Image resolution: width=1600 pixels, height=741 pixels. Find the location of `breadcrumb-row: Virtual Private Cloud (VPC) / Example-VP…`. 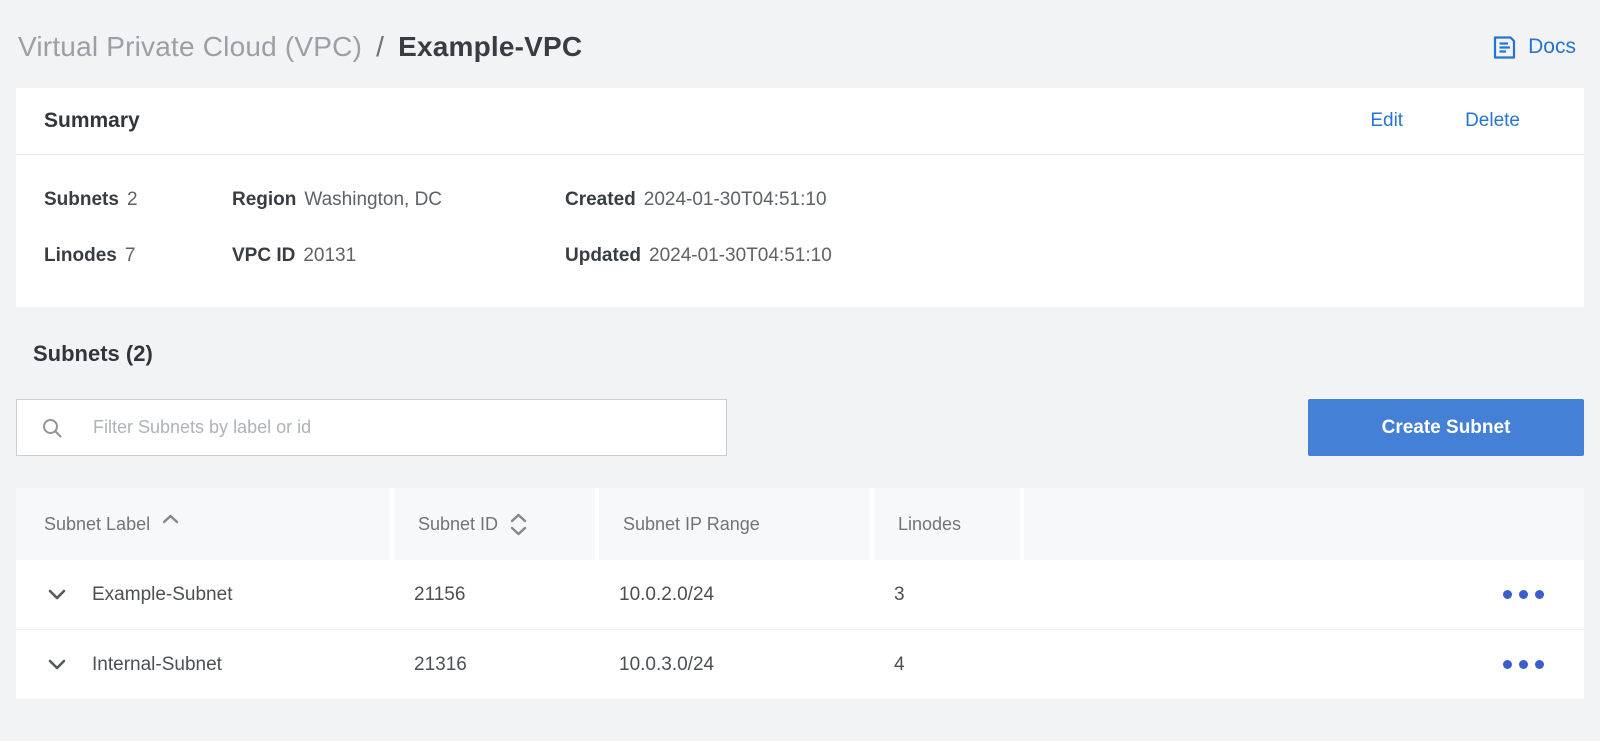

breadcrumb-row: Virtual Private Cloud (VPC) / Example-VP… is located at coordinates (800, 44).